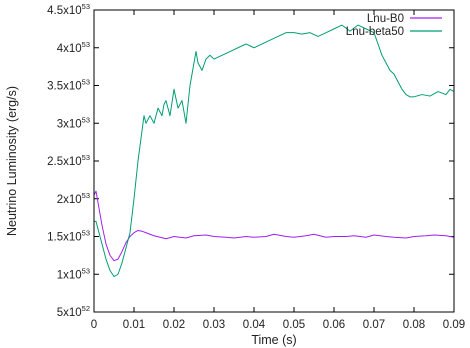  What do you see at coordinates (69, 200) in the screenshot?
I see `y-tick-mantissa: 2x10` at bounding box center [69, 200].